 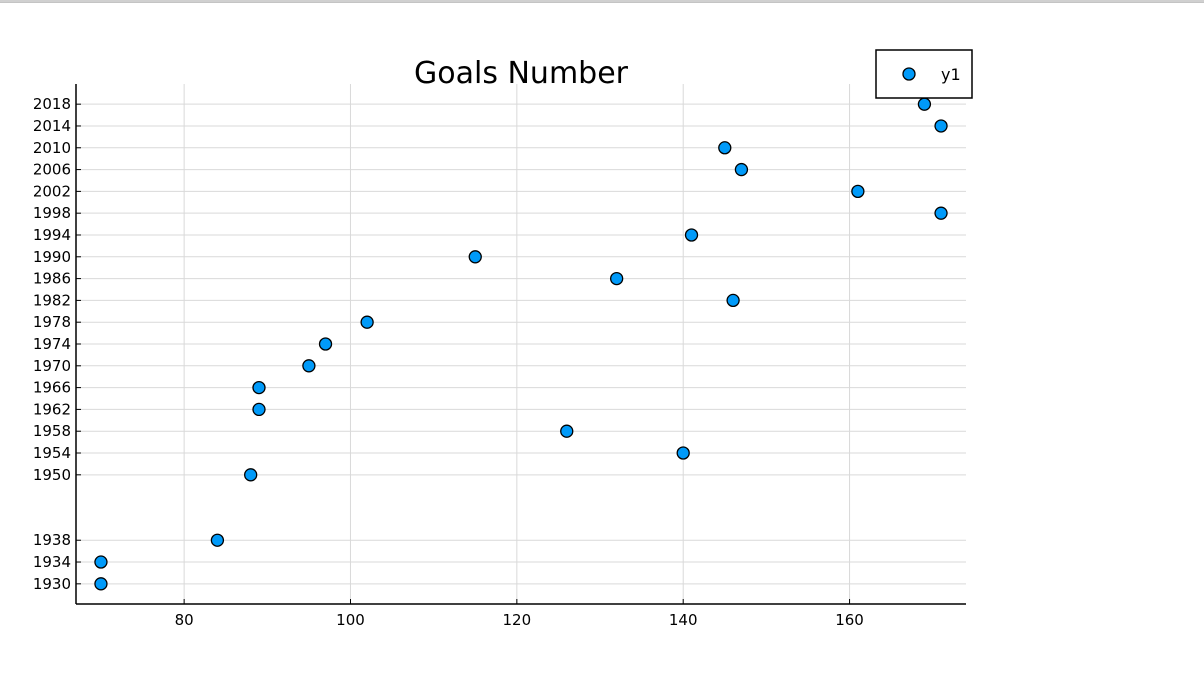 I want to click on x-tick-label: 80, so click(x=184, y=620).